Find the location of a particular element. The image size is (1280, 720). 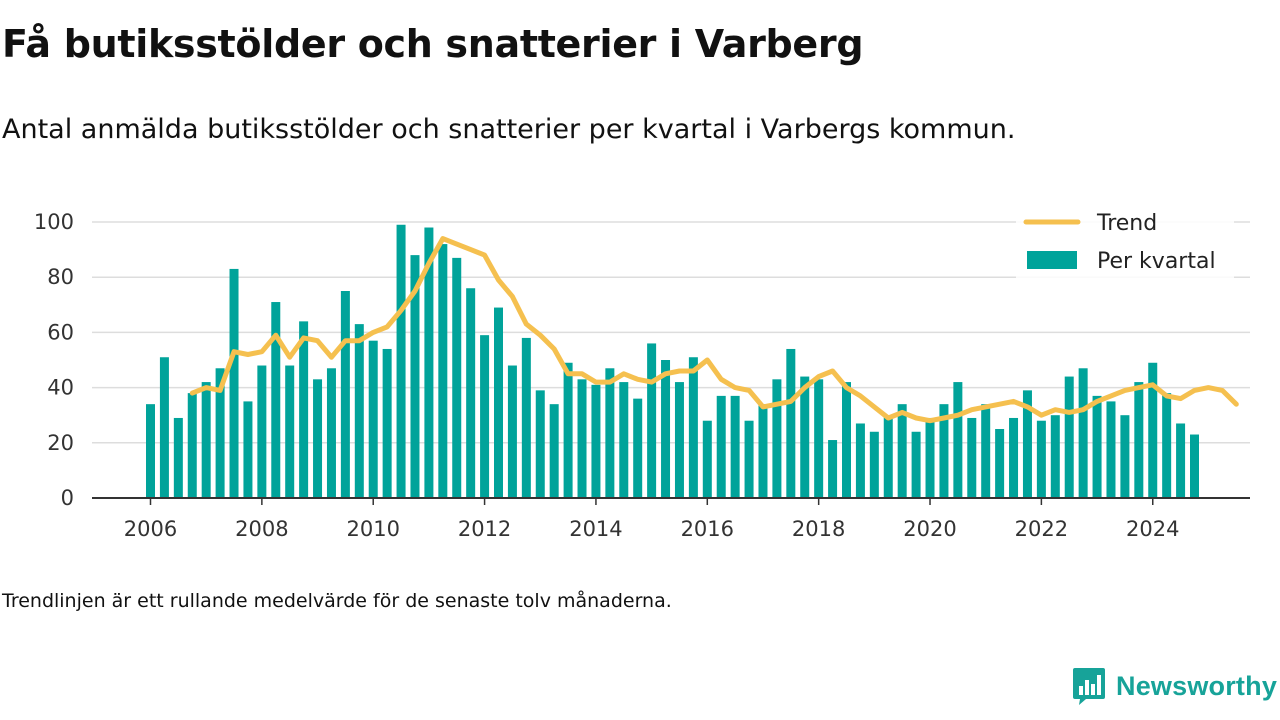

x-tick-label: 2016 is located at coordinates (707, 529).